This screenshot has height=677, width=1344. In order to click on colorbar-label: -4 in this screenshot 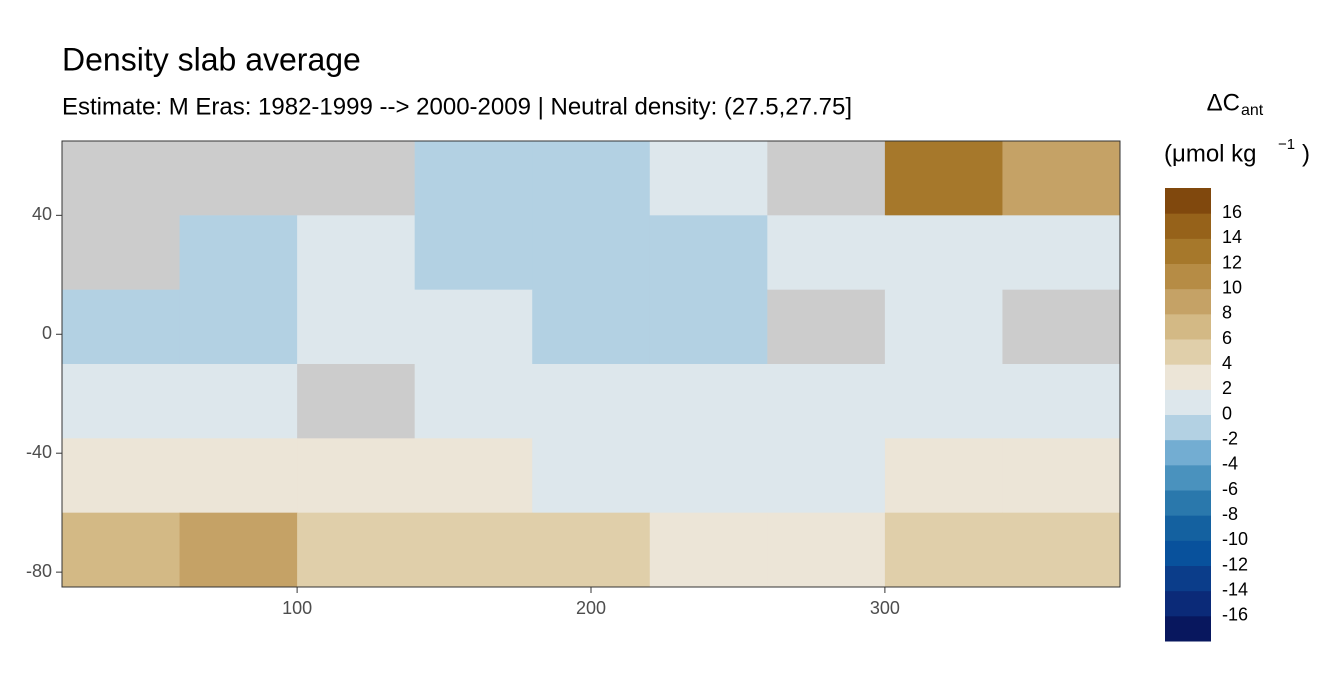, I will do `click(1230, 464)`.